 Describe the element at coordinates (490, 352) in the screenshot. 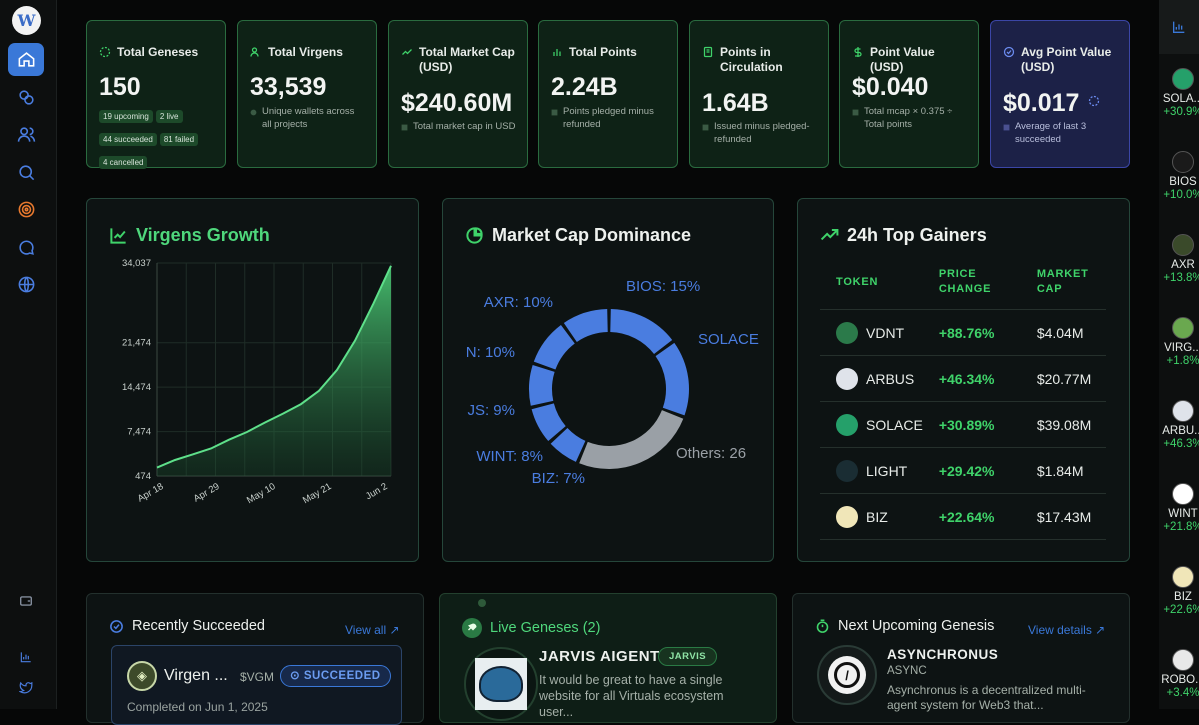

I see `donut-label: N: 10%` at that location.